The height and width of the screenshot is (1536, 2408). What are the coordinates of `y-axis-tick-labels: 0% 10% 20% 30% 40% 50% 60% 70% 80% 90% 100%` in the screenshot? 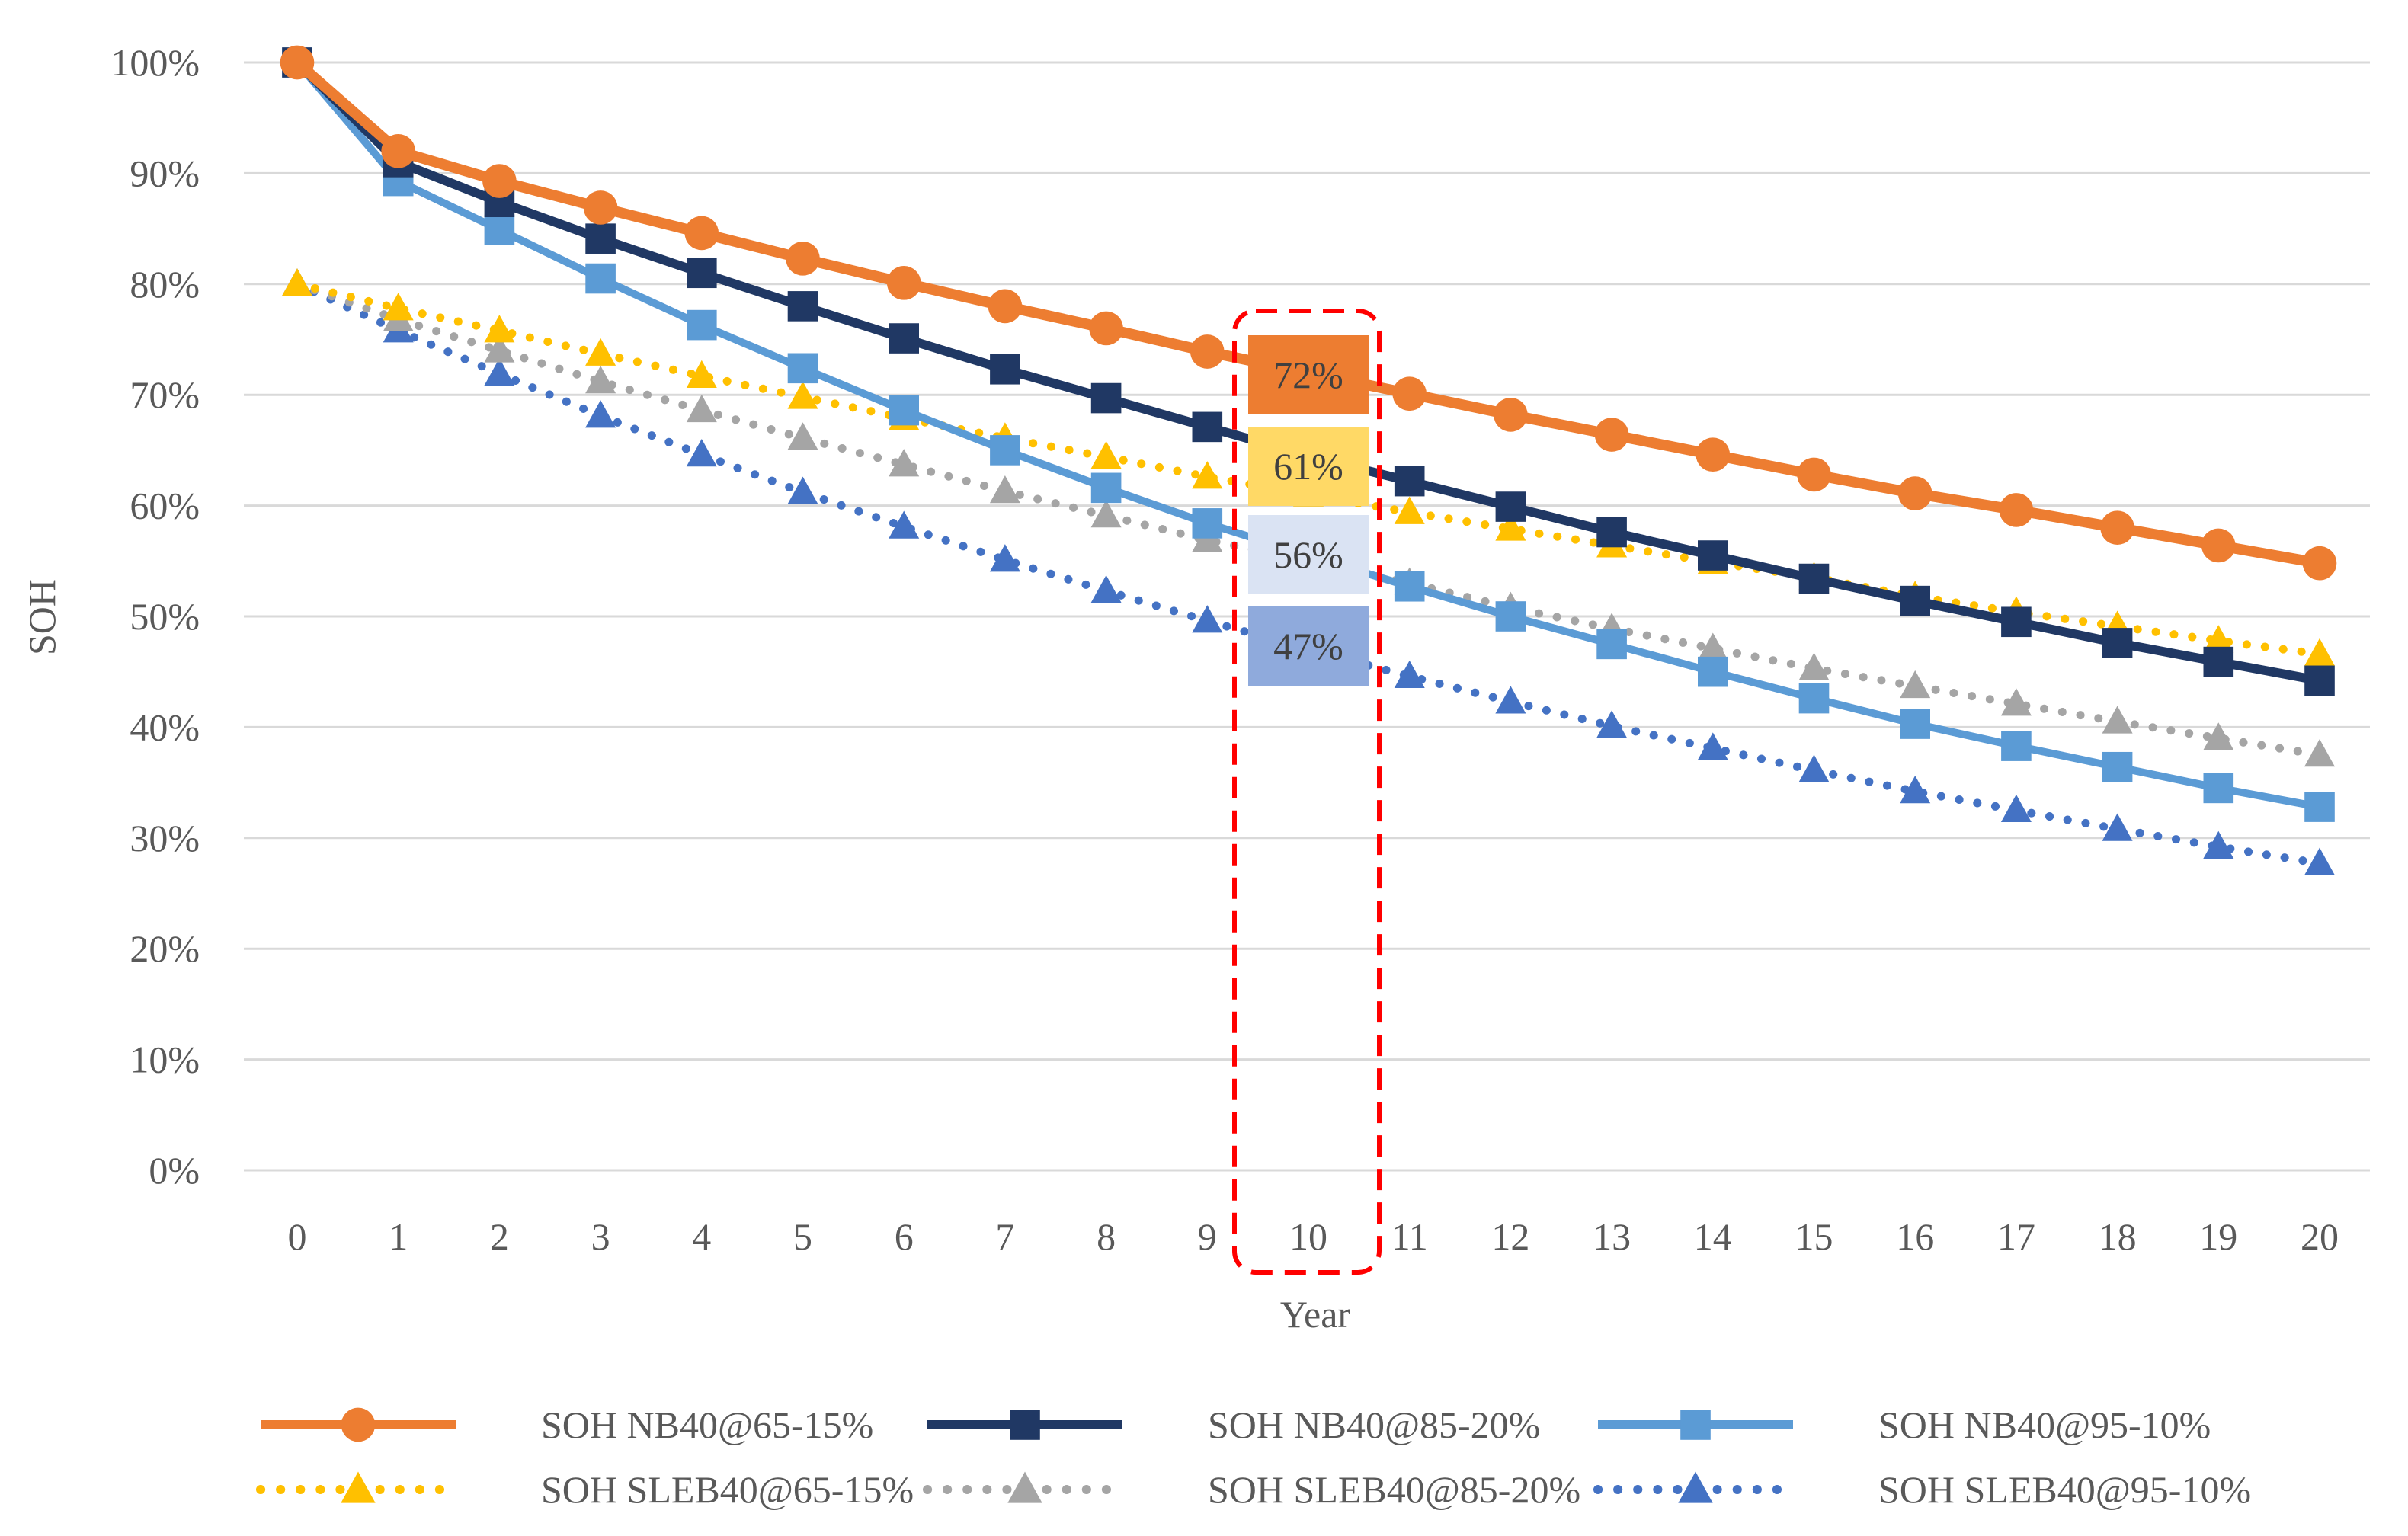 It's located at (155, 616).